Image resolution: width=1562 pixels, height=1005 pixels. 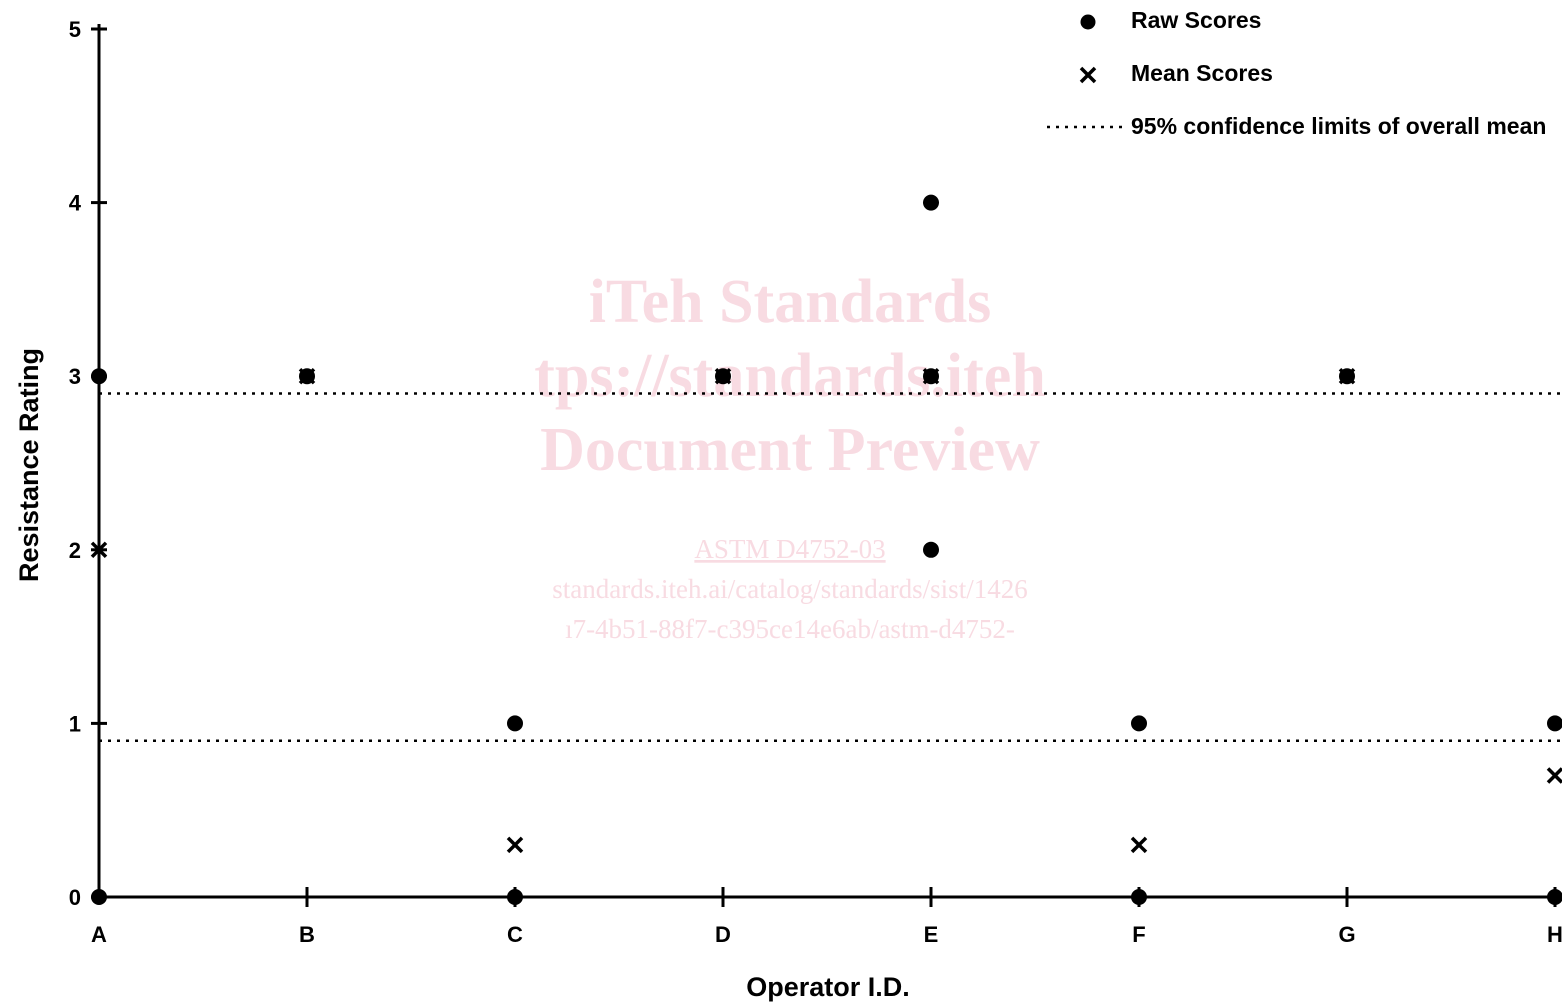 What do you see at coordinates (75, 550) in the screenshot?
I see `y-tick-label-2: 2` at bounding box center [75, 550].